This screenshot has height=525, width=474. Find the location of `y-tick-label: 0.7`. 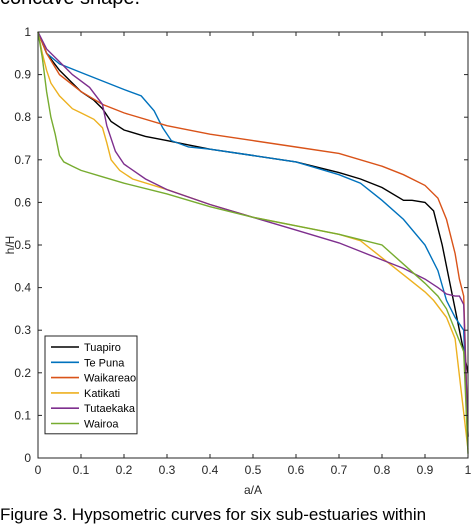

y-tick-label: 0.7 is located at coordinates (22, 160).